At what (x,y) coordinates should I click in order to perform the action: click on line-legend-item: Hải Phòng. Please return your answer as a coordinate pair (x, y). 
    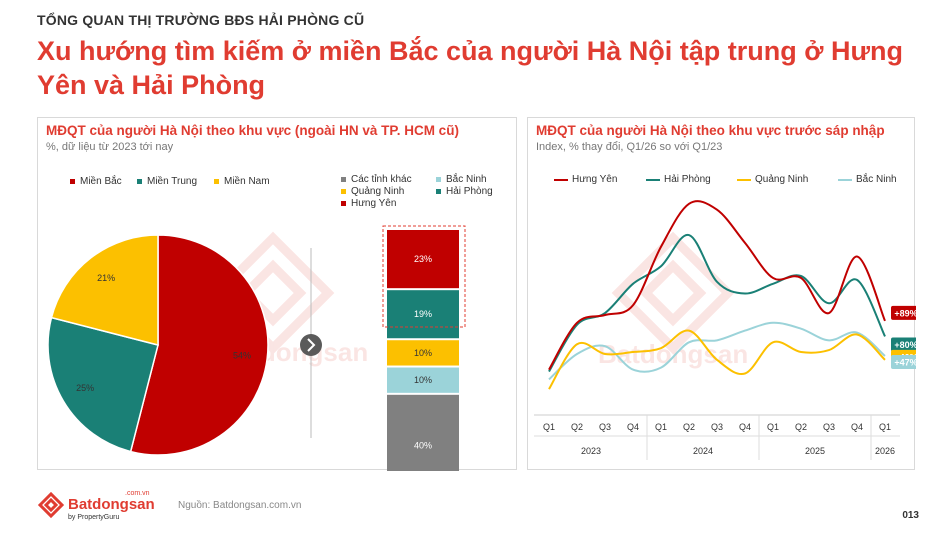
    Looking at the image, I should click on (678, 179).